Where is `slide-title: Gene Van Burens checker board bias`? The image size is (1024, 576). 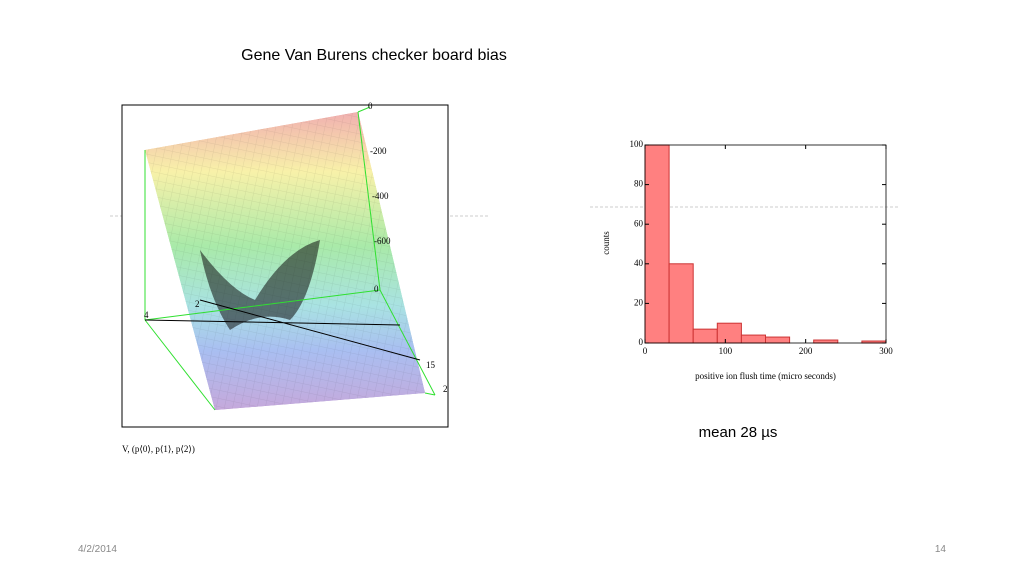
slide-title: Gene Van Burens checker board bias is located at coordinates (374, 55).